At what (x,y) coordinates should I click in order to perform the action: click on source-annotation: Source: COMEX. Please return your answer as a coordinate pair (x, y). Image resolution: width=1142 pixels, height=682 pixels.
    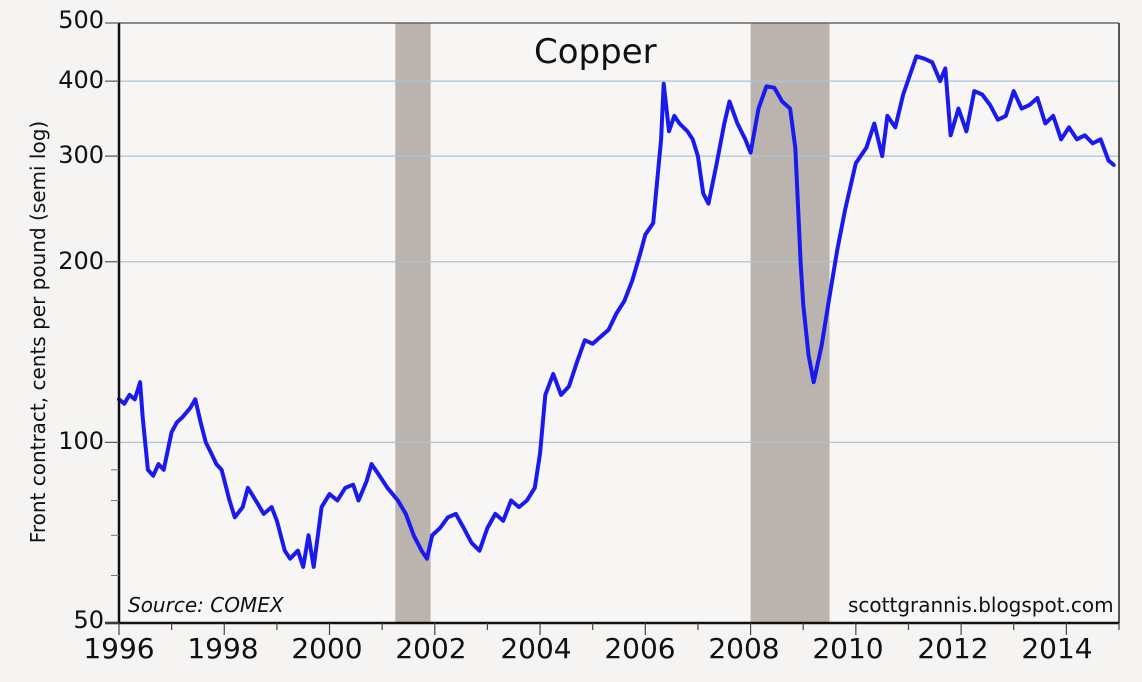
    Looking at the image, I should click on (206, 605).